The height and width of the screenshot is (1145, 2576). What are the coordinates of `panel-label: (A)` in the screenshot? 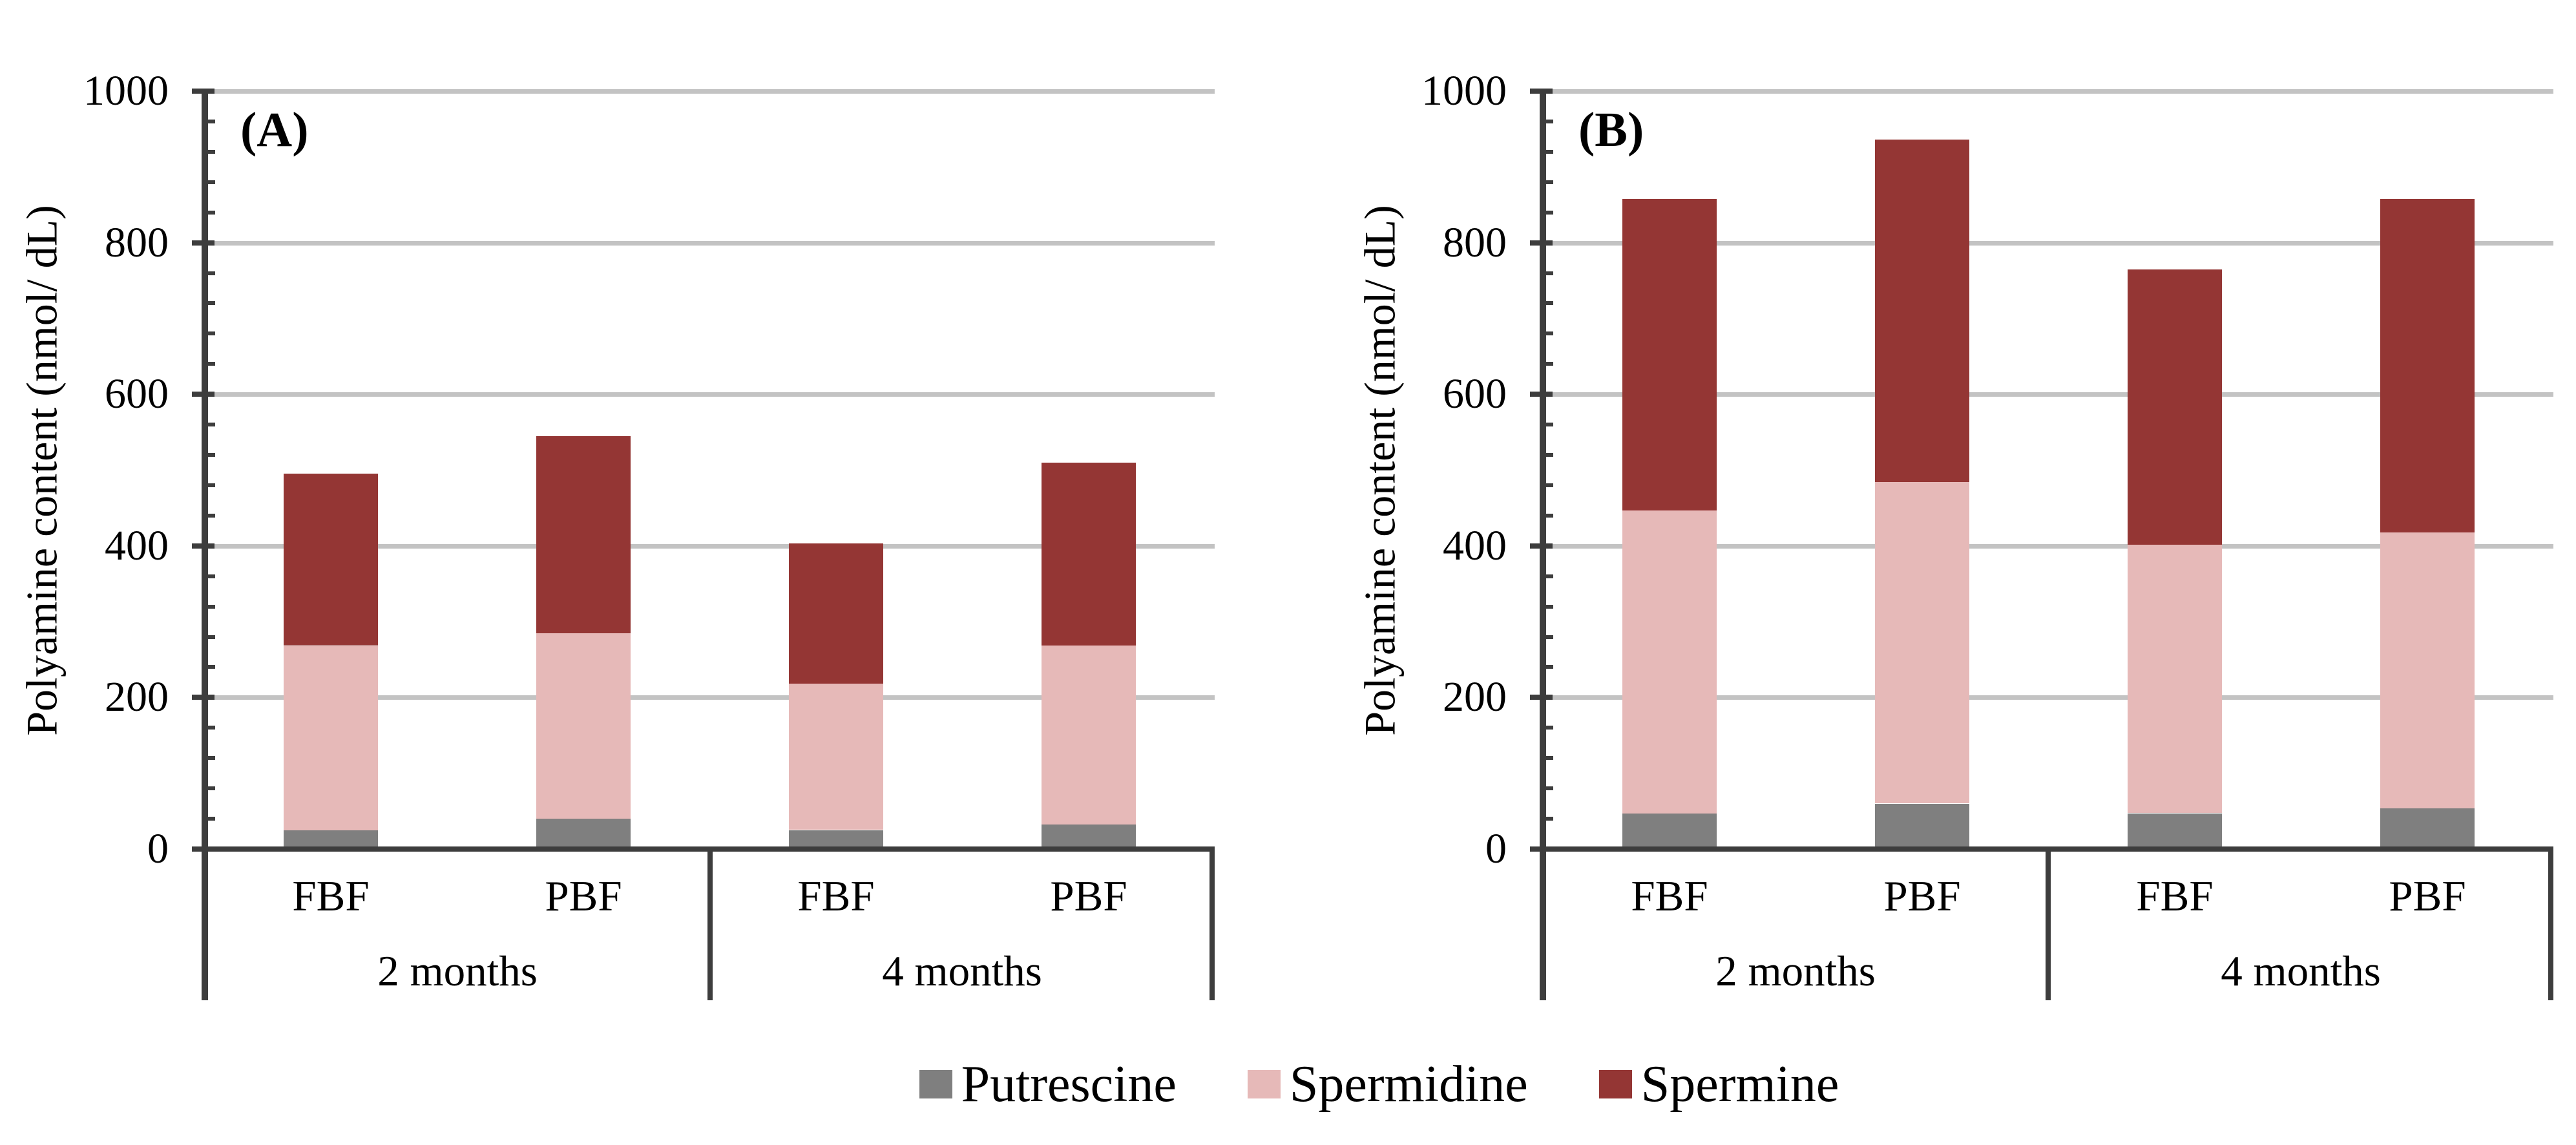 It's located at (274, 130).